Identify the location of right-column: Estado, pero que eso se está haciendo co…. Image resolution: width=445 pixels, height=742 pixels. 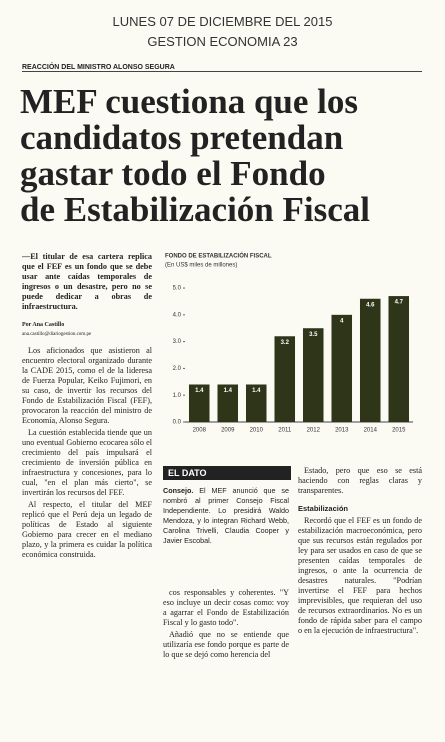
(360, 602).